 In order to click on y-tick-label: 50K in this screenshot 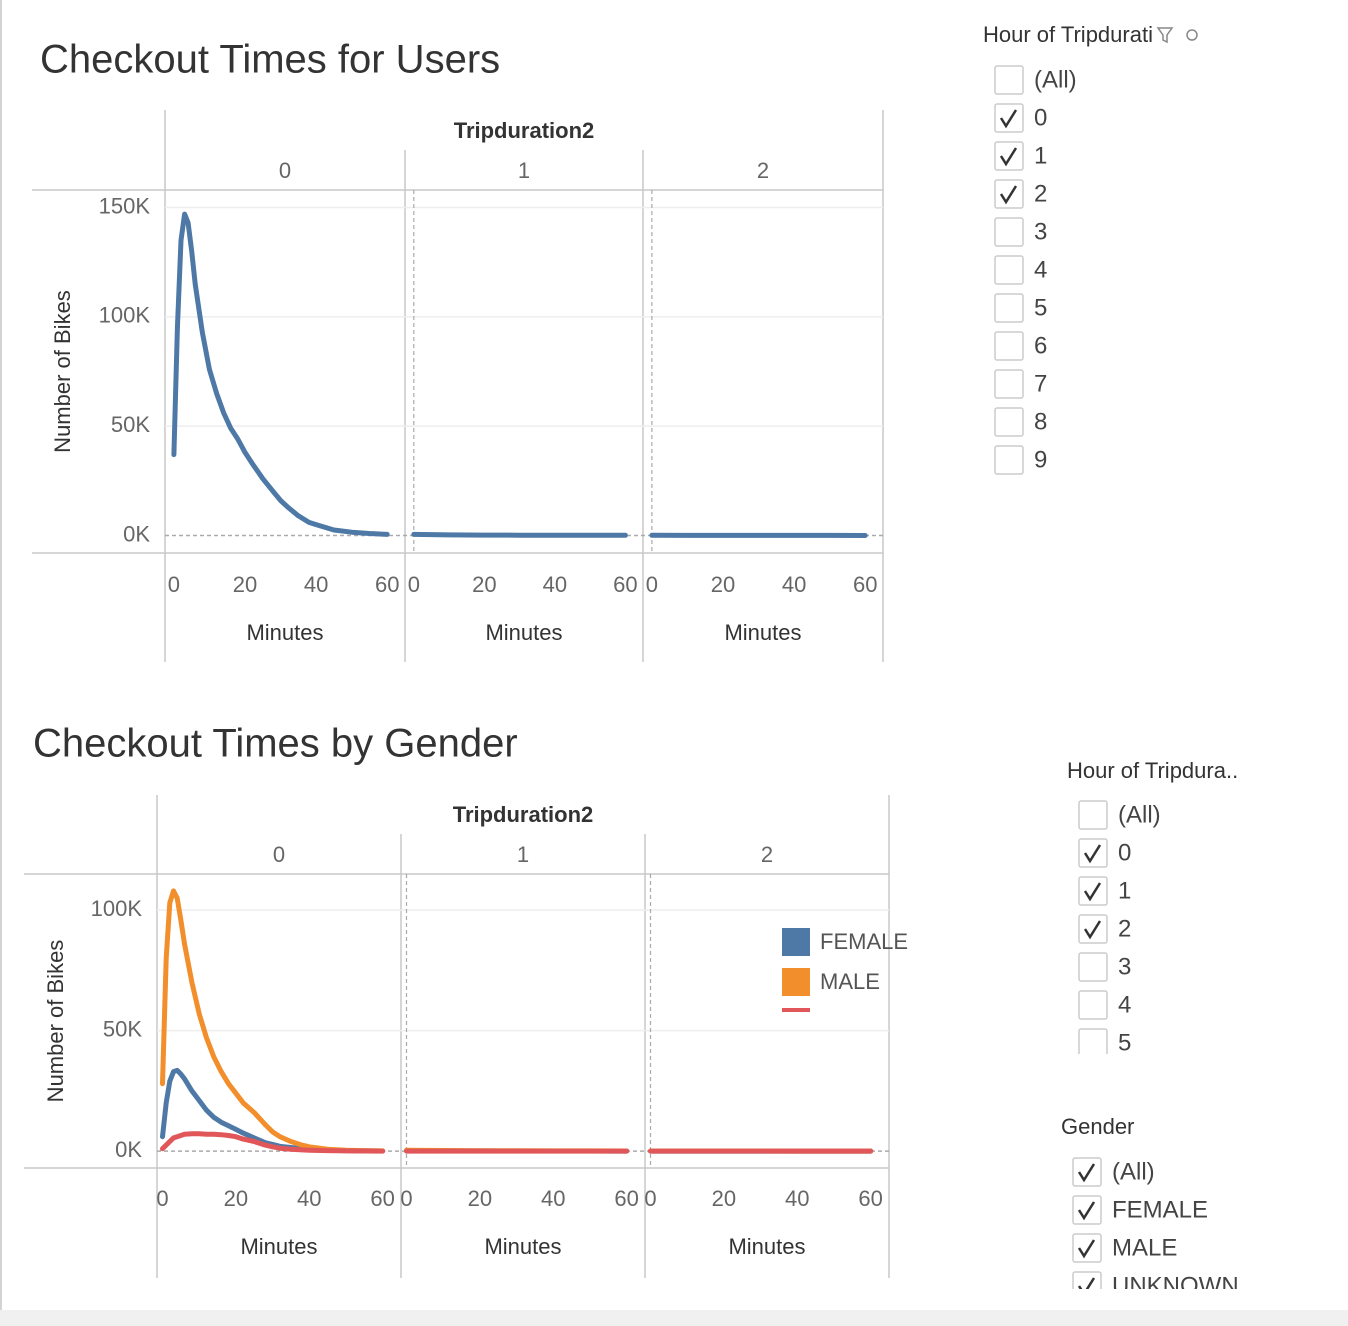, I will do `click(130, 424)`.